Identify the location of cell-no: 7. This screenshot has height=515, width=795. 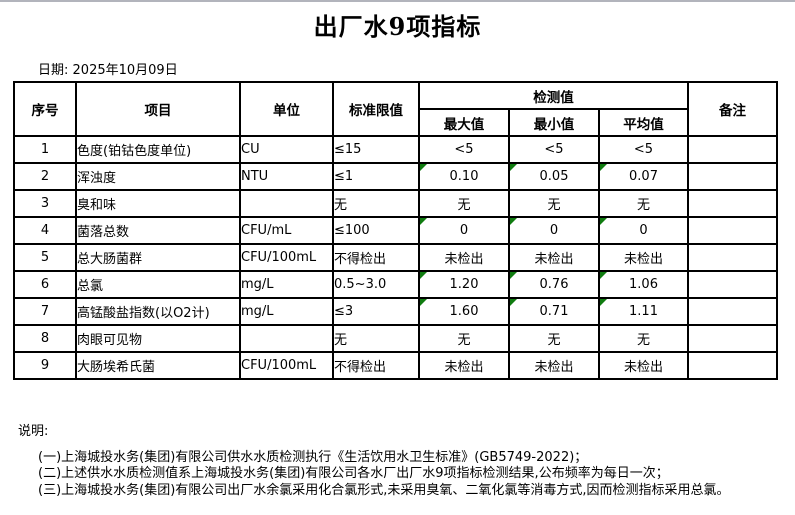
(45, 311).